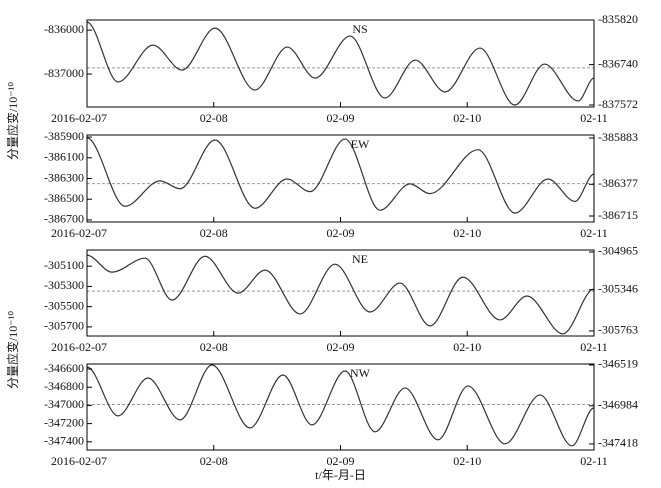 The height and width of the screenshot is (488, 661). Describe the element at coordinates (64, 157) in the screenshot. I see `y-tick-label: -386100` at that location.